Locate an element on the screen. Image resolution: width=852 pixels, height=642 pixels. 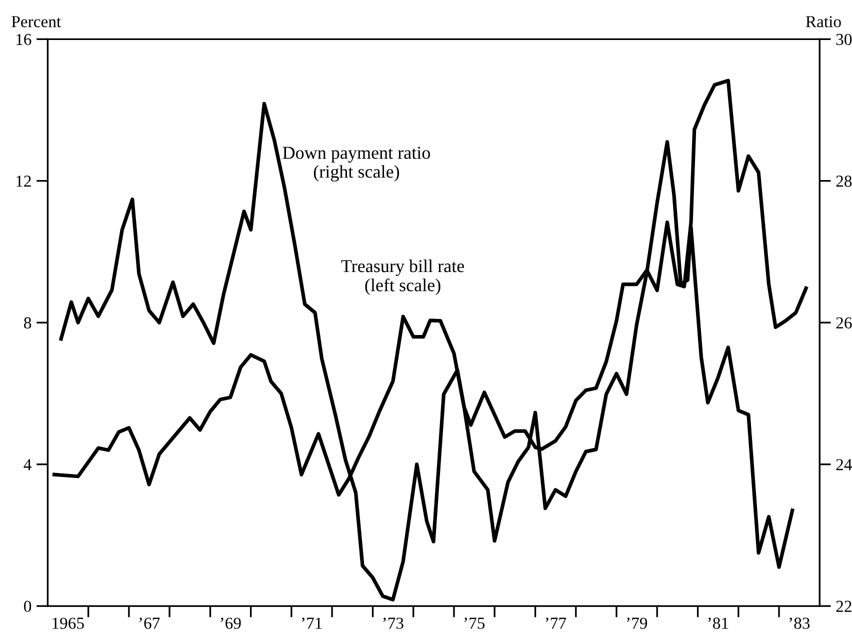
x-tick-label: ’81 is located at coordinates (718, 623).